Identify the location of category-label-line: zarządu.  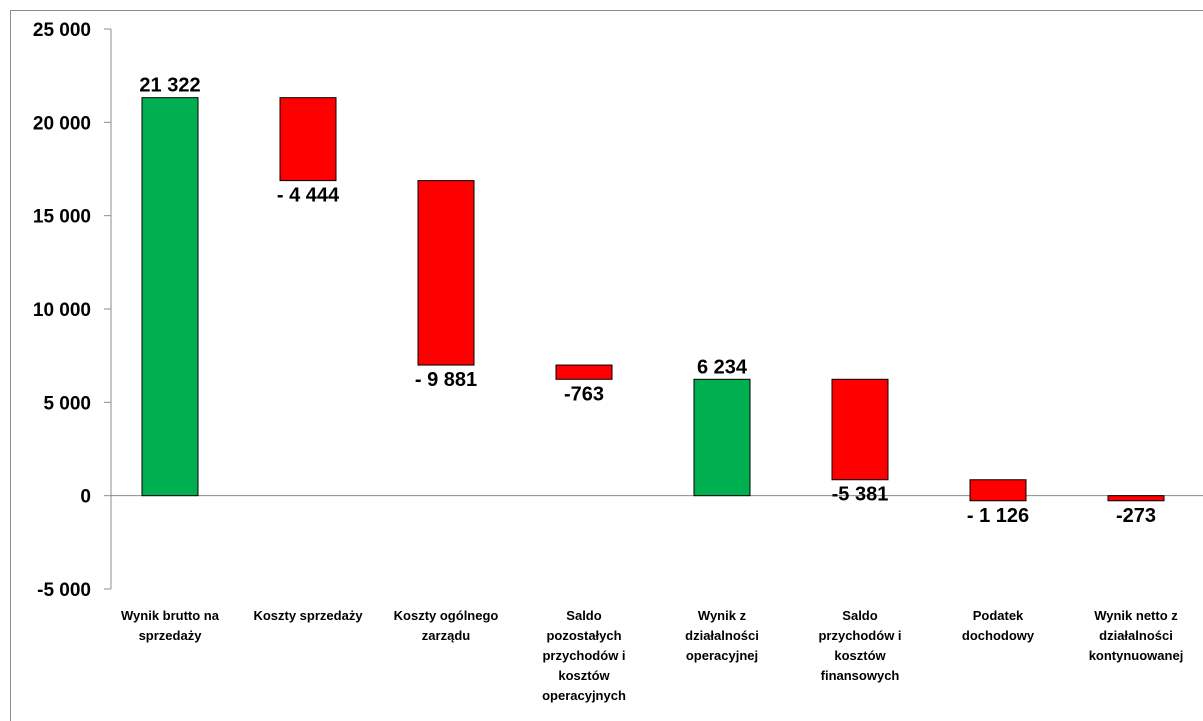
(446, 635).